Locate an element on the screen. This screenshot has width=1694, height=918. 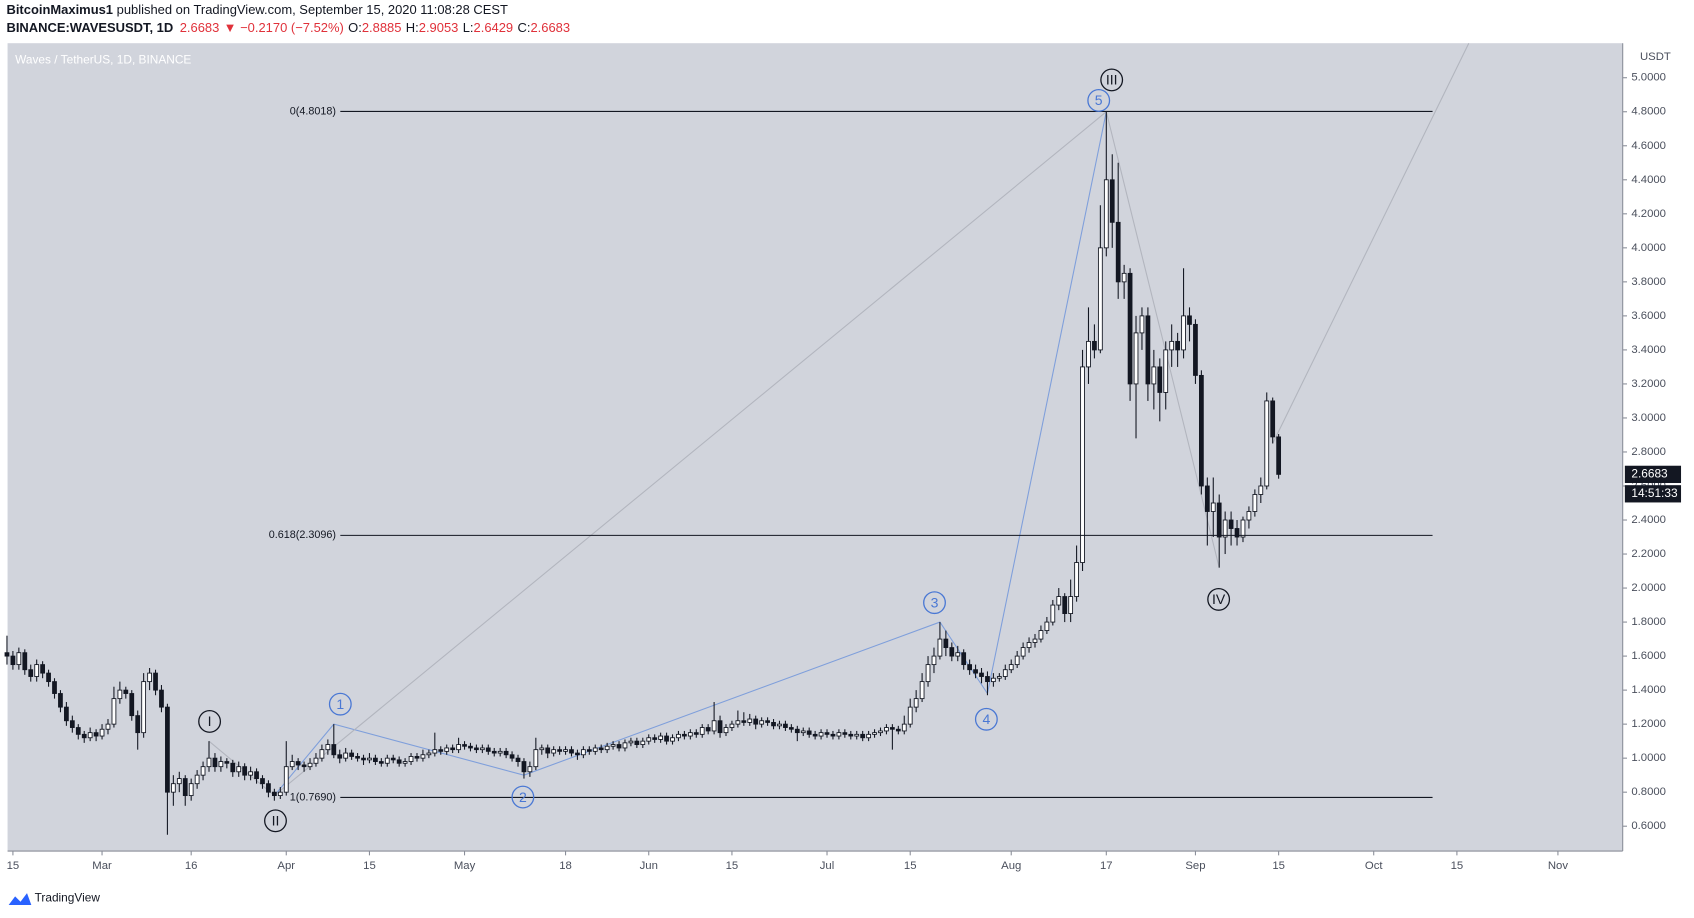
x-tick-label: Apr is located at coordinates (286, 866).